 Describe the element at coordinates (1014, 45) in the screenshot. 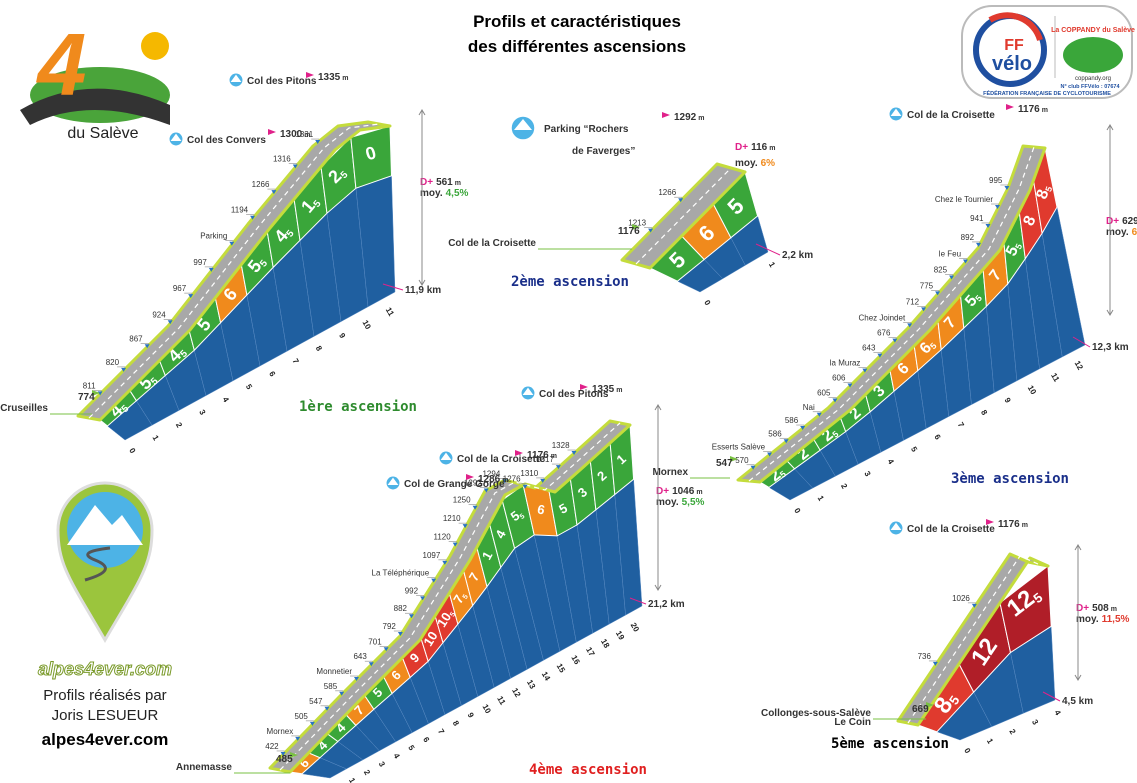

I see `ffvelo-ff: FF` at that location.